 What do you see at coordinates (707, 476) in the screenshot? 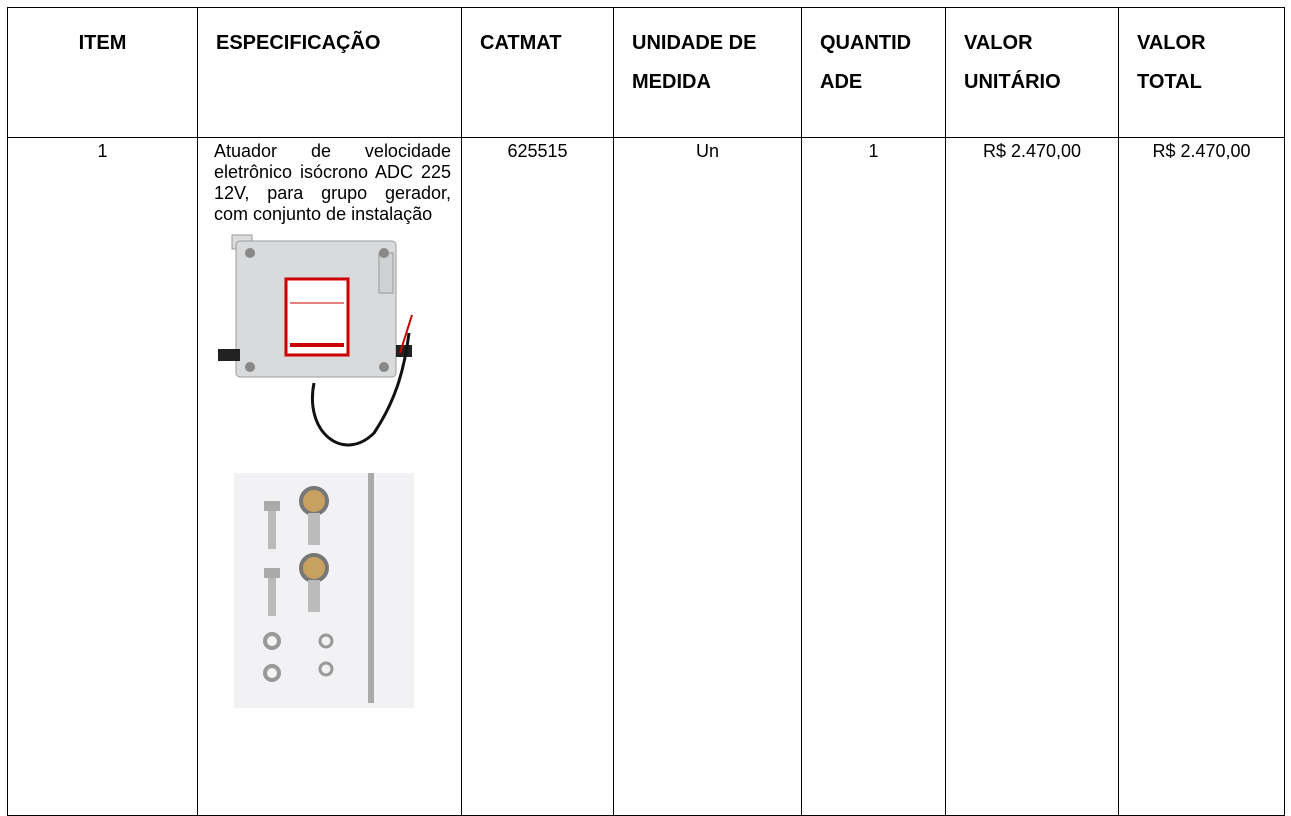
I see `cell: Un` at bounding box center [707, 476].